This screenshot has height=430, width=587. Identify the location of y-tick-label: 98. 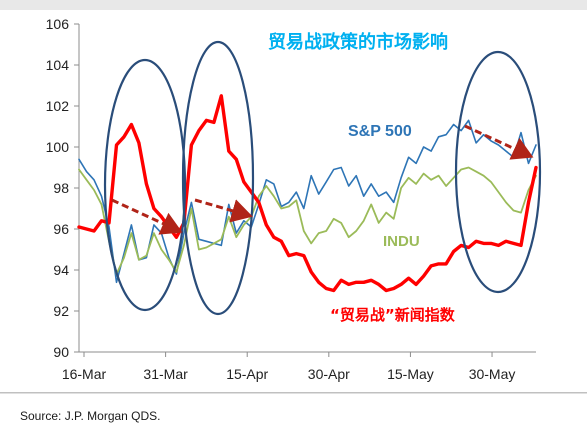
(61, 188).